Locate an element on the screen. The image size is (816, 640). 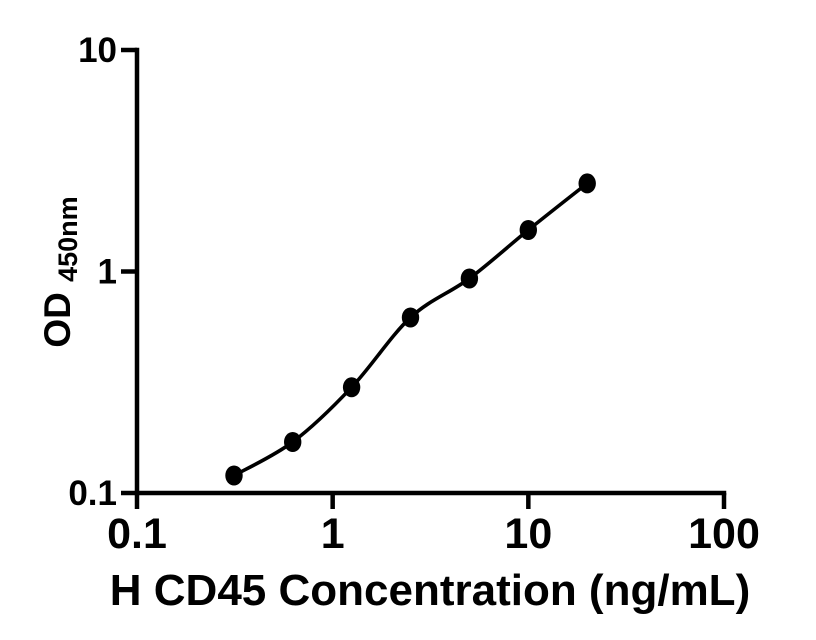
x-tick-label: 100 is located at coordinates (724, 534).